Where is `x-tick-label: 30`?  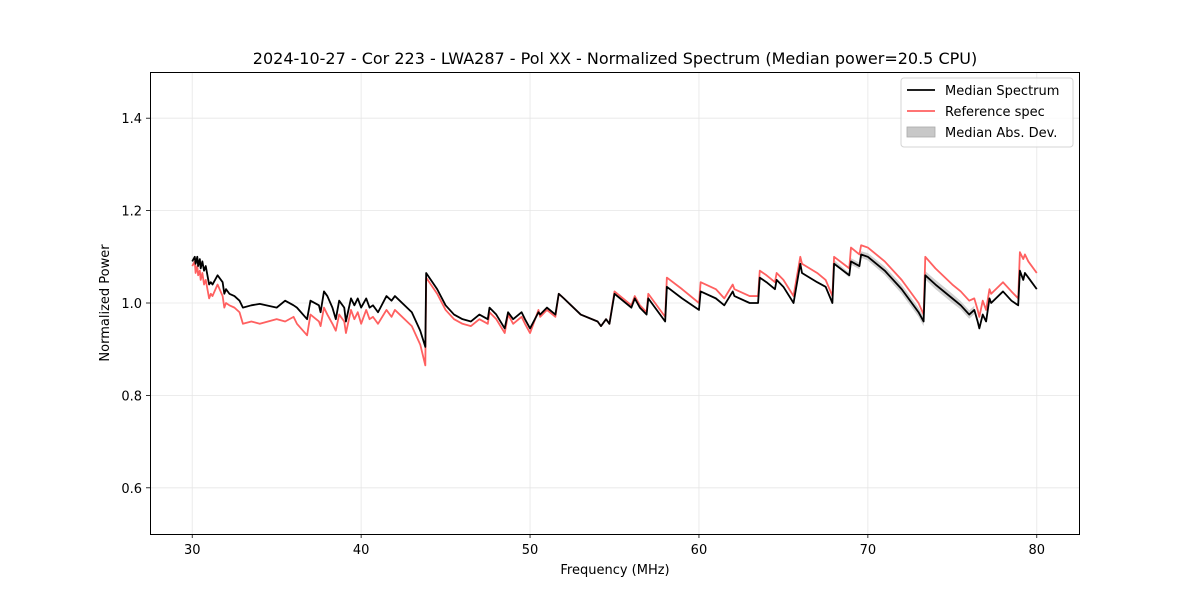 x-tick-label: 30 is located at coordinates (192, 550).